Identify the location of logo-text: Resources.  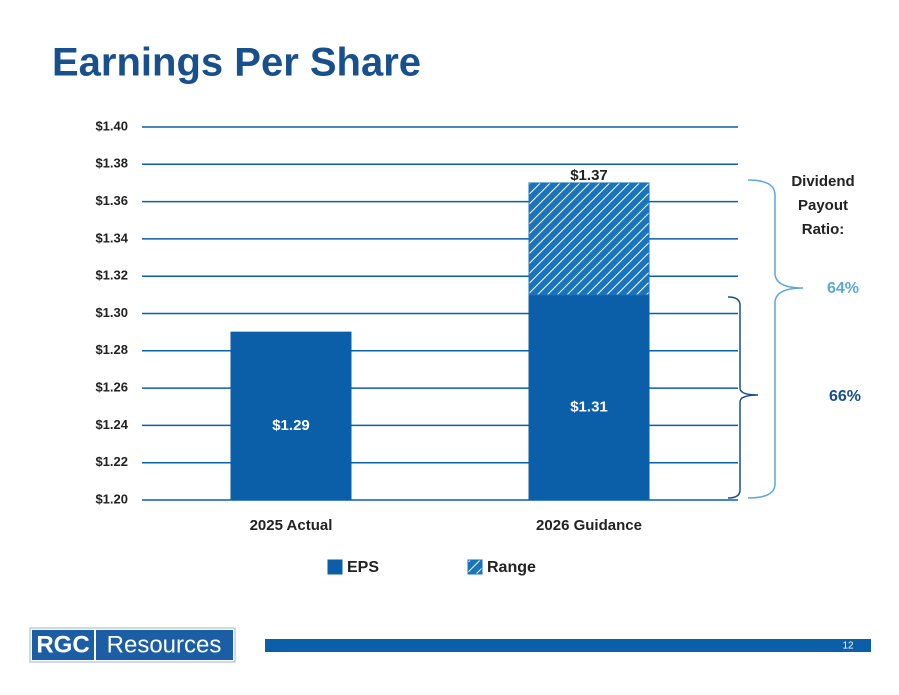
(164, 644).